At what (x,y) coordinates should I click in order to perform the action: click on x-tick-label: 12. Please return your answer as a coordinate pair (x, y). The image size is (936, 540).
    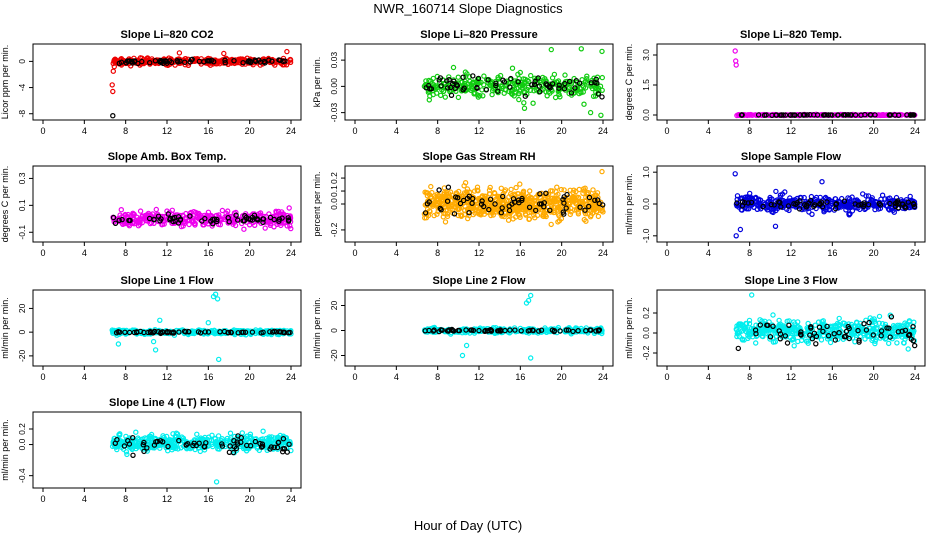
    Looking at the image, I should click on (791, 253).